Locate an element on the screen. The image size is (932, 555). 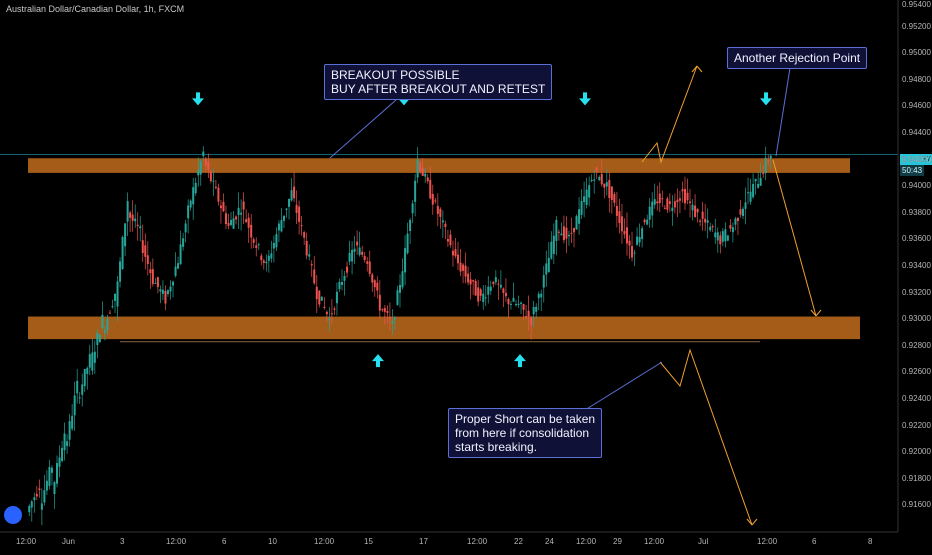
price-tick-label: 0.95200 is located at coordinates (916, 26).